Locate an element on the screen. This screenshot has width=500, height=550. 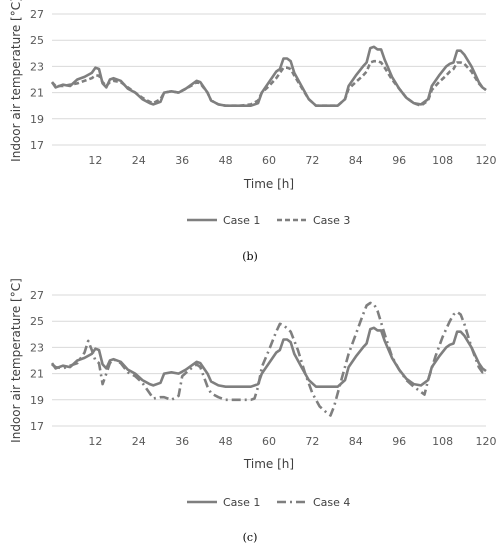
panel-label: (b) is located at coordinates (250, 256).